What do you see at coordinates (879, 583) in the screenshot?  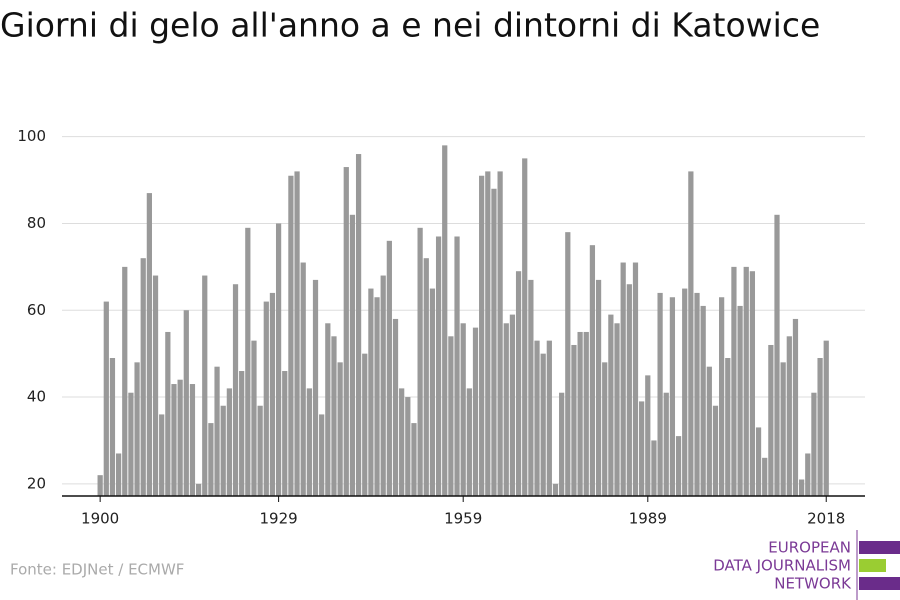 I see `logo-bar` at bounding box center [879, 583].